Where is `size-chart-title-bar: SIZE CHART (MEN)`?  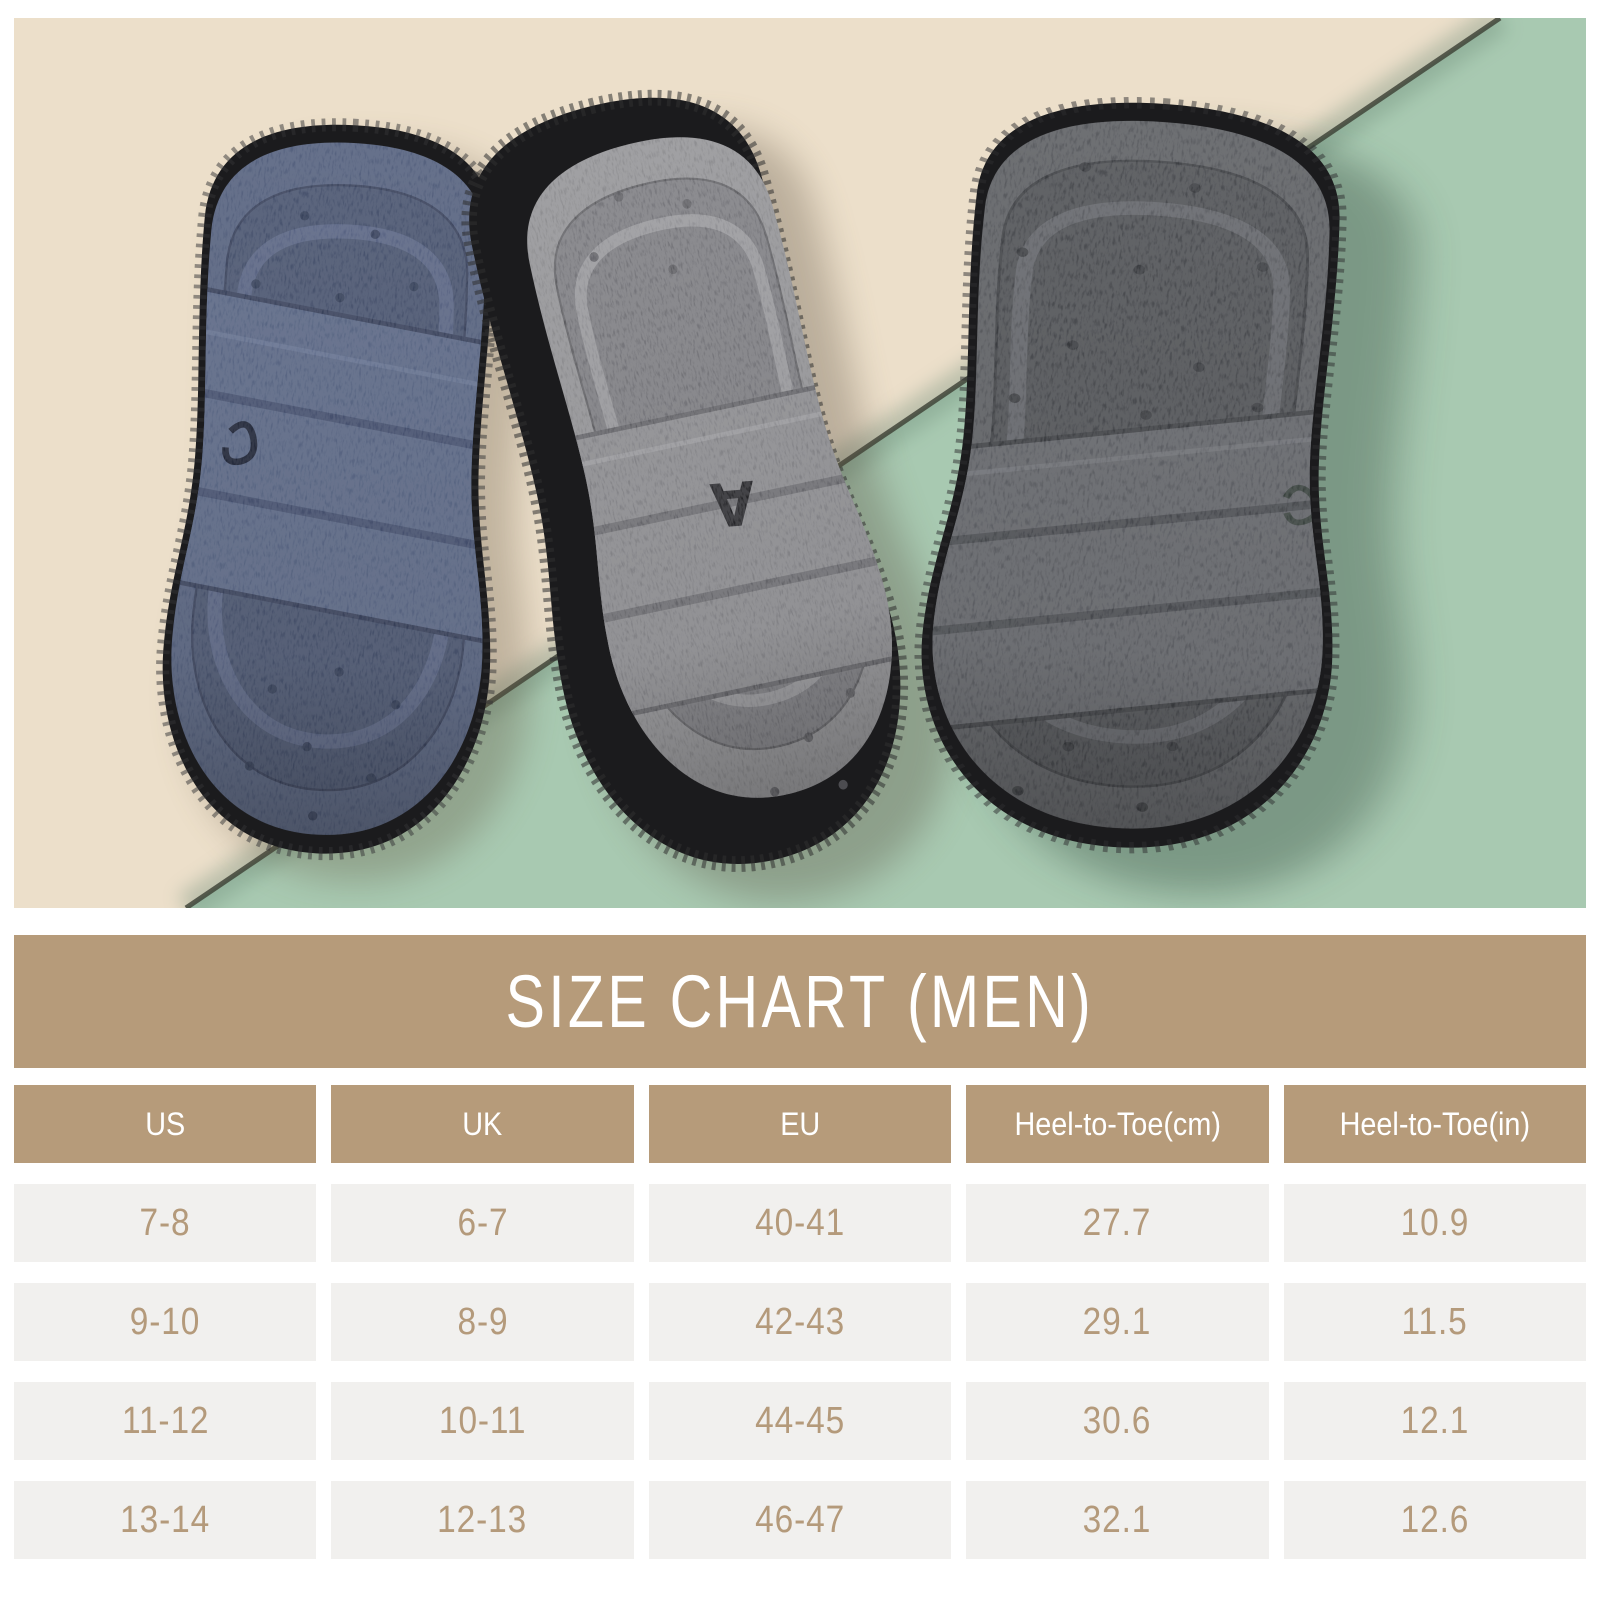 size-chart-title-bar: SIZE CHART (MEN) is located at coordinates (800, 1001).